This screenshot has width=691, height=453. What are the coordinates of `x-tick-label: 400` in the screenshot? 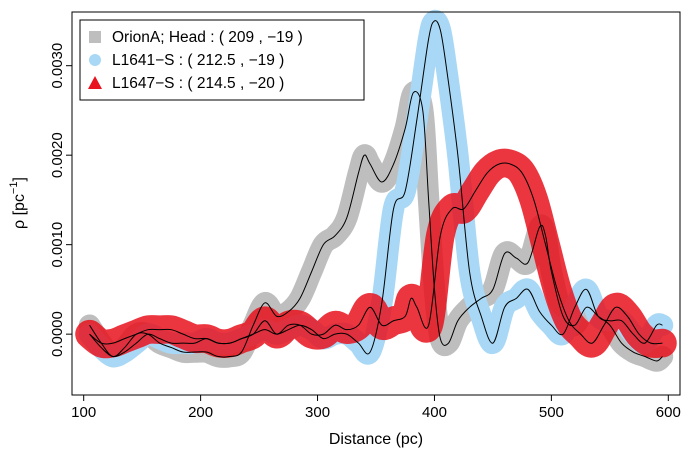 It's located at (434, 412).